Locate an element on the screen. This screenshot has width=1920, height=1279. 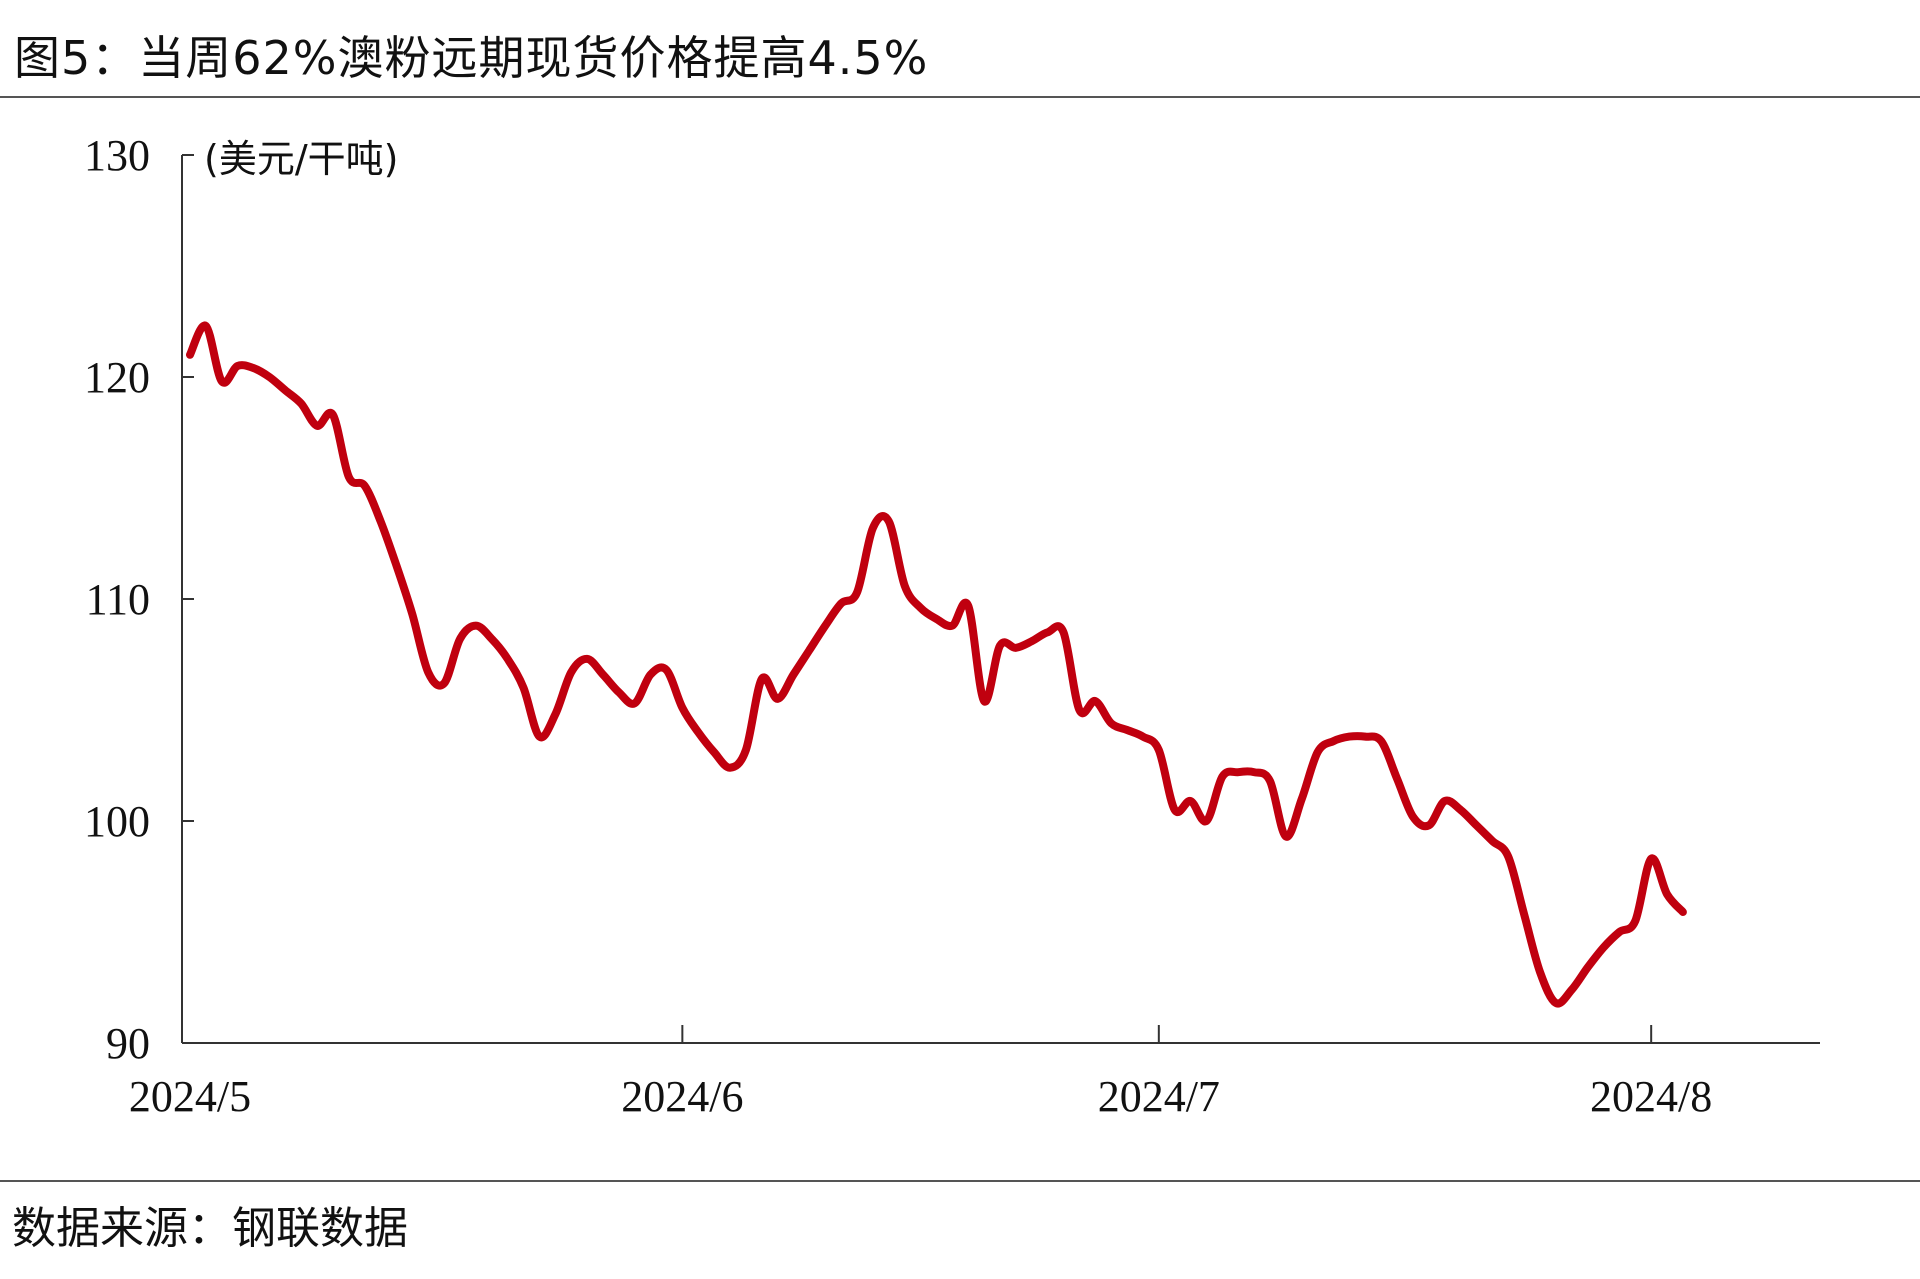
y-tick-label: 100 is located at coordinates (117, 821).